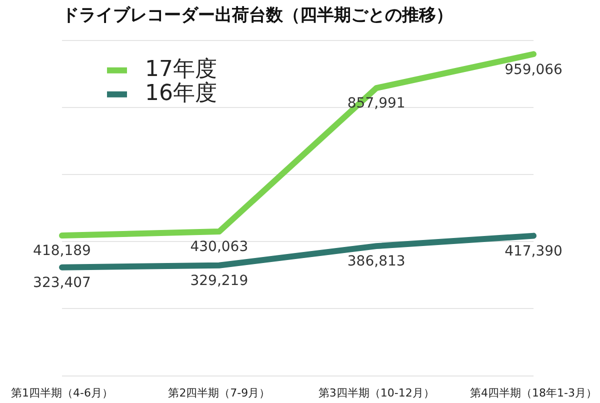  Describe the element at coordinates (533, 70) in the screenshot. I see `data-label: 959,066` at that location.